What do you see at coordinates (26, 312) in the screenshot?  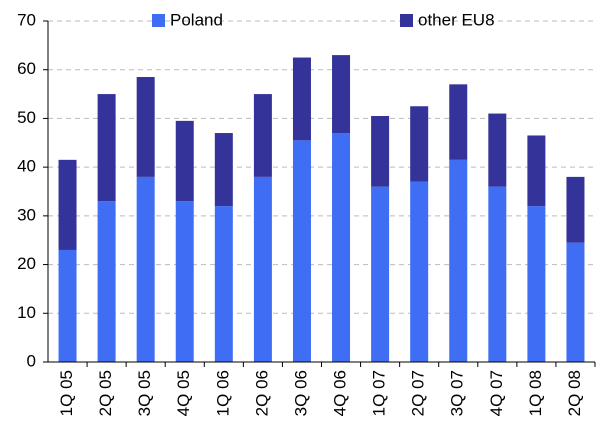 I see `y-tick-label: 10` at bounding box center [26, 312].